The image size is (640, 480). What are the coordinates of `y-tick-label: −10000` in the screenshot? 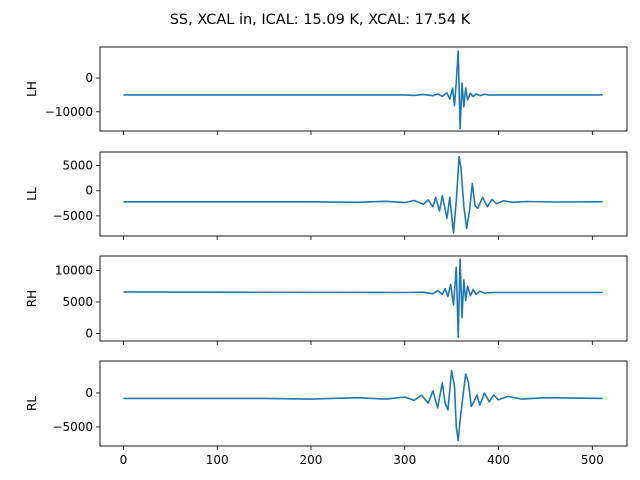 It's located at (69, 112).